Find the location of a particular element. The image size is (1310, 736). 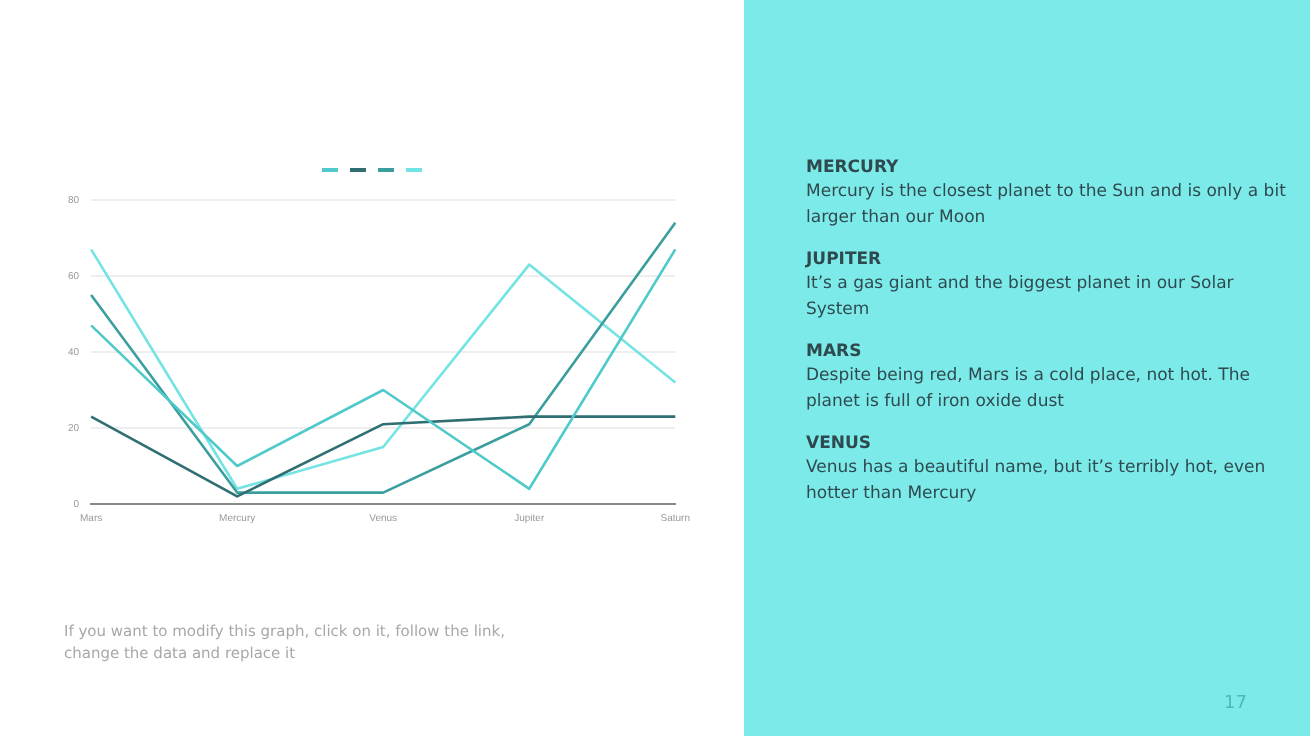

text: Venus has a beautiful name, but it’s terribly hot, even hotter than Mercury is located at coordinates (1037, 482).